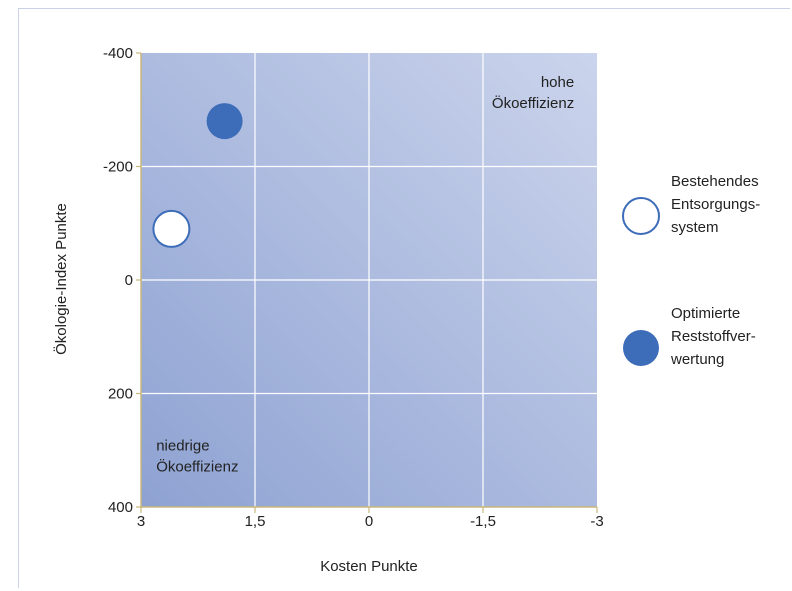 This screenshot has height=591, width=792. What do you see at coordinates (641, 216) in the screenshot?
I see `legend-marker-bestehend` at bounding box center [641, 216].